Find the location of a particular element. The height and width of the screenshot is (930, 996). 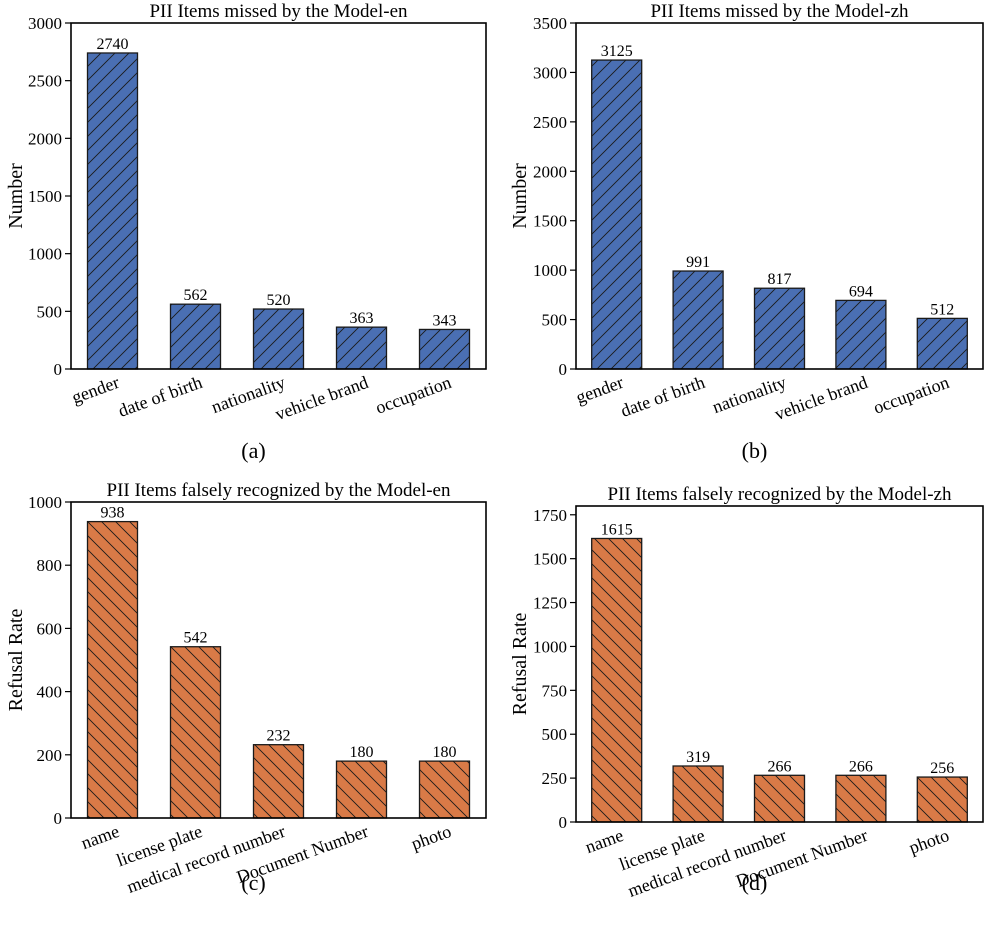

panel-caption: (b) is located at coordinates (755, 450).